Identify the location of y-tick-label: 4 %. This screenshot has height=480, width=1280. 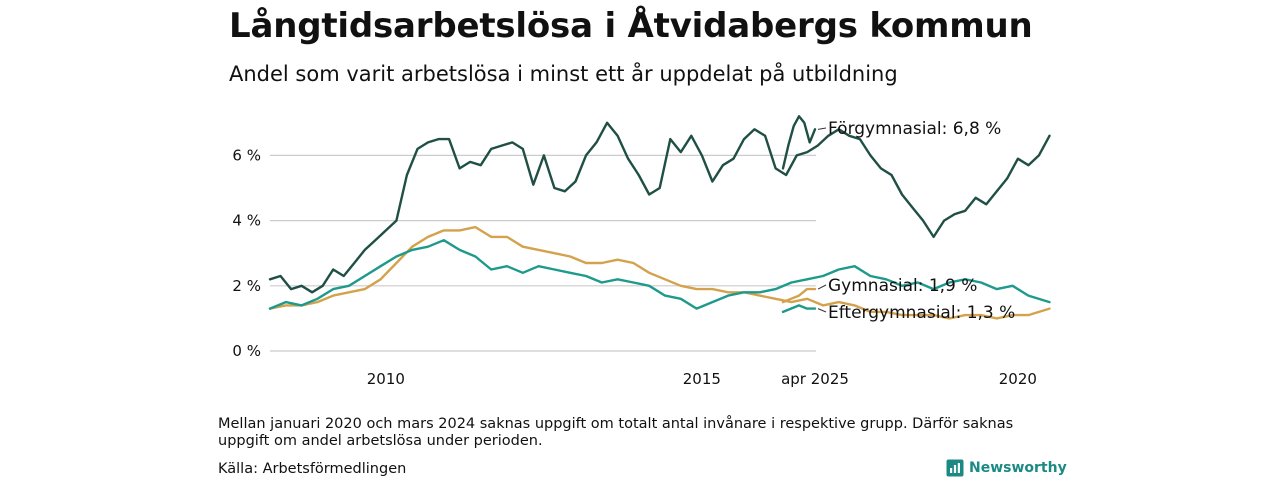
(246, 221).